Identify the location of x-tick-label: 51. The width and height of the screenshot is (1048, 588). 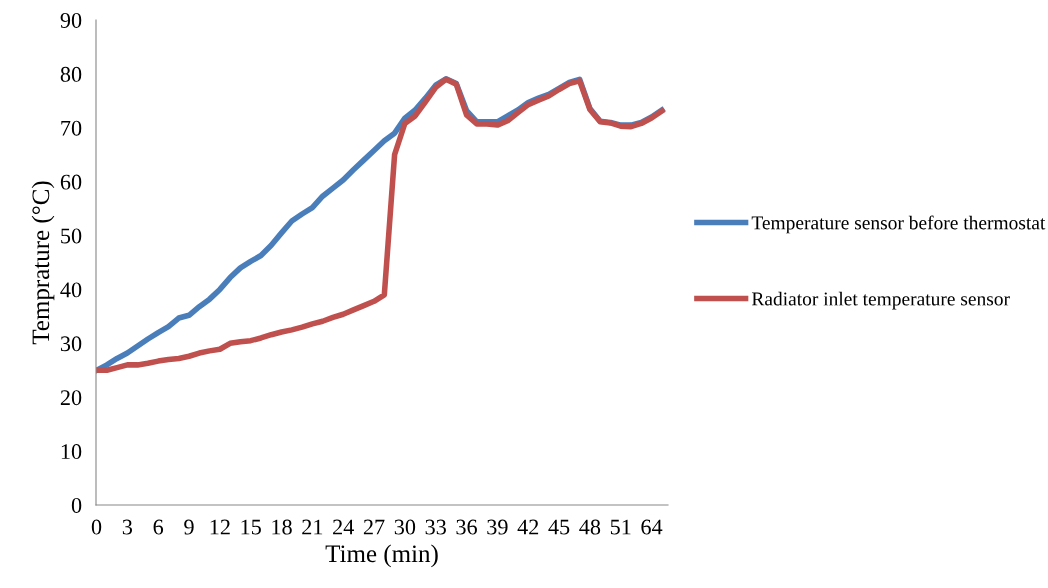
(620, 527).